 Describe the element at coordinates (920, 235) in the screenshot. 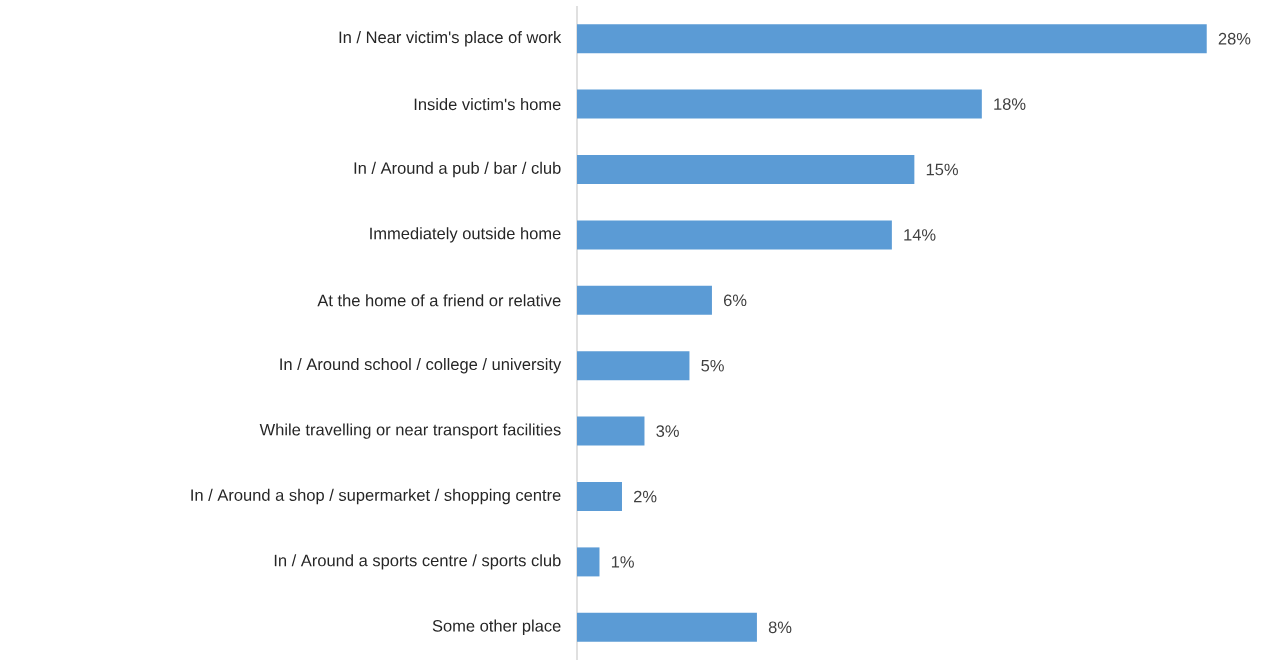

I see `data-label: 14%` at that location.